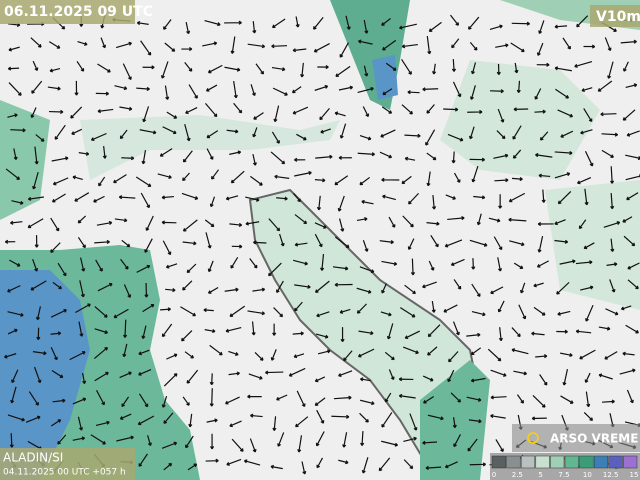 Image resolution: width=640 pixels, height=480 pixels. I want to click on legend-label: 15, so click(634, 475).